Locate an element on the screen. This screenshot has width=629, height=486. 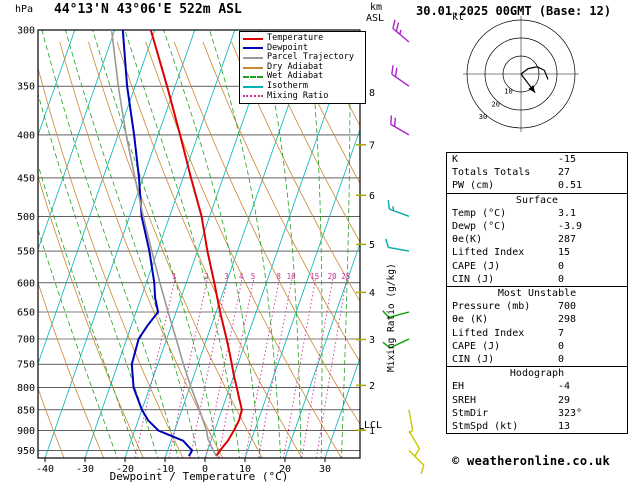
legend-item: Dewpoint is located at coordinates (303, 48).